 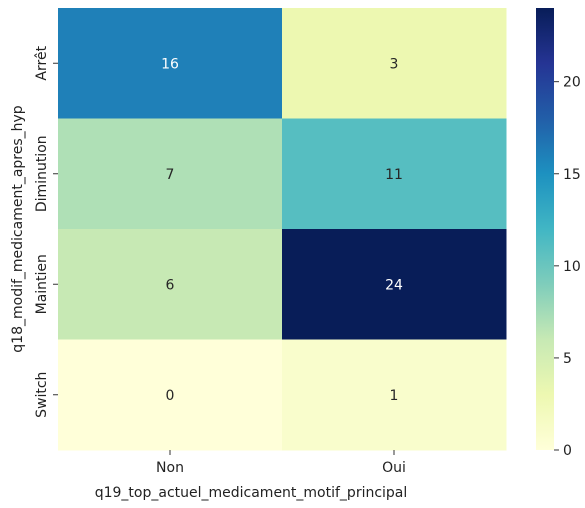 What do you see at coordinates (567, 359) in the screenshot?
I see `colorbar-tick-label: 5` at bounding box center [567, 359].